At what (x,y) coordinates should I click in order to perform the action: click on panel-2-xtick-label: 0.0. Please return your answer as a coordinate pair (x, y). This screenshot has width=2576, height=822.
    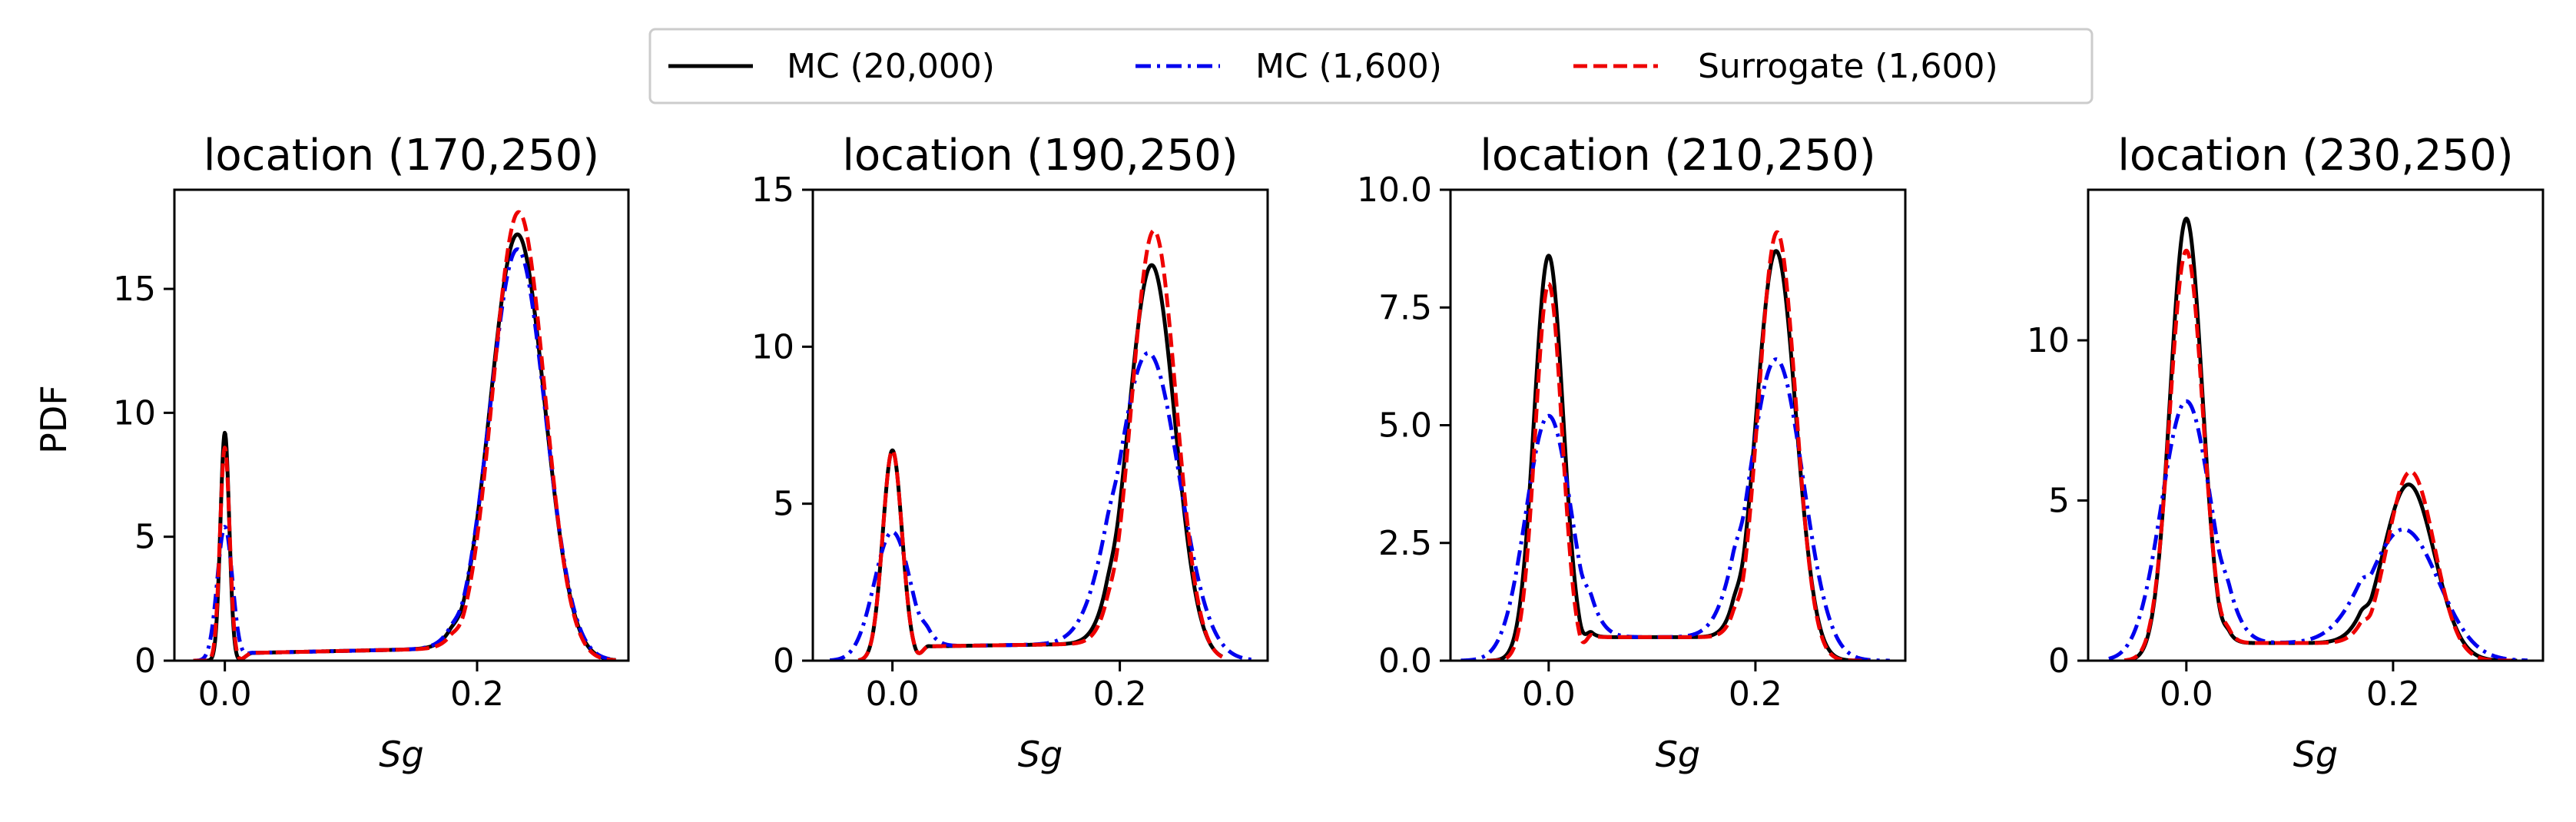
    Looking at the image, I should click on (893, 695).